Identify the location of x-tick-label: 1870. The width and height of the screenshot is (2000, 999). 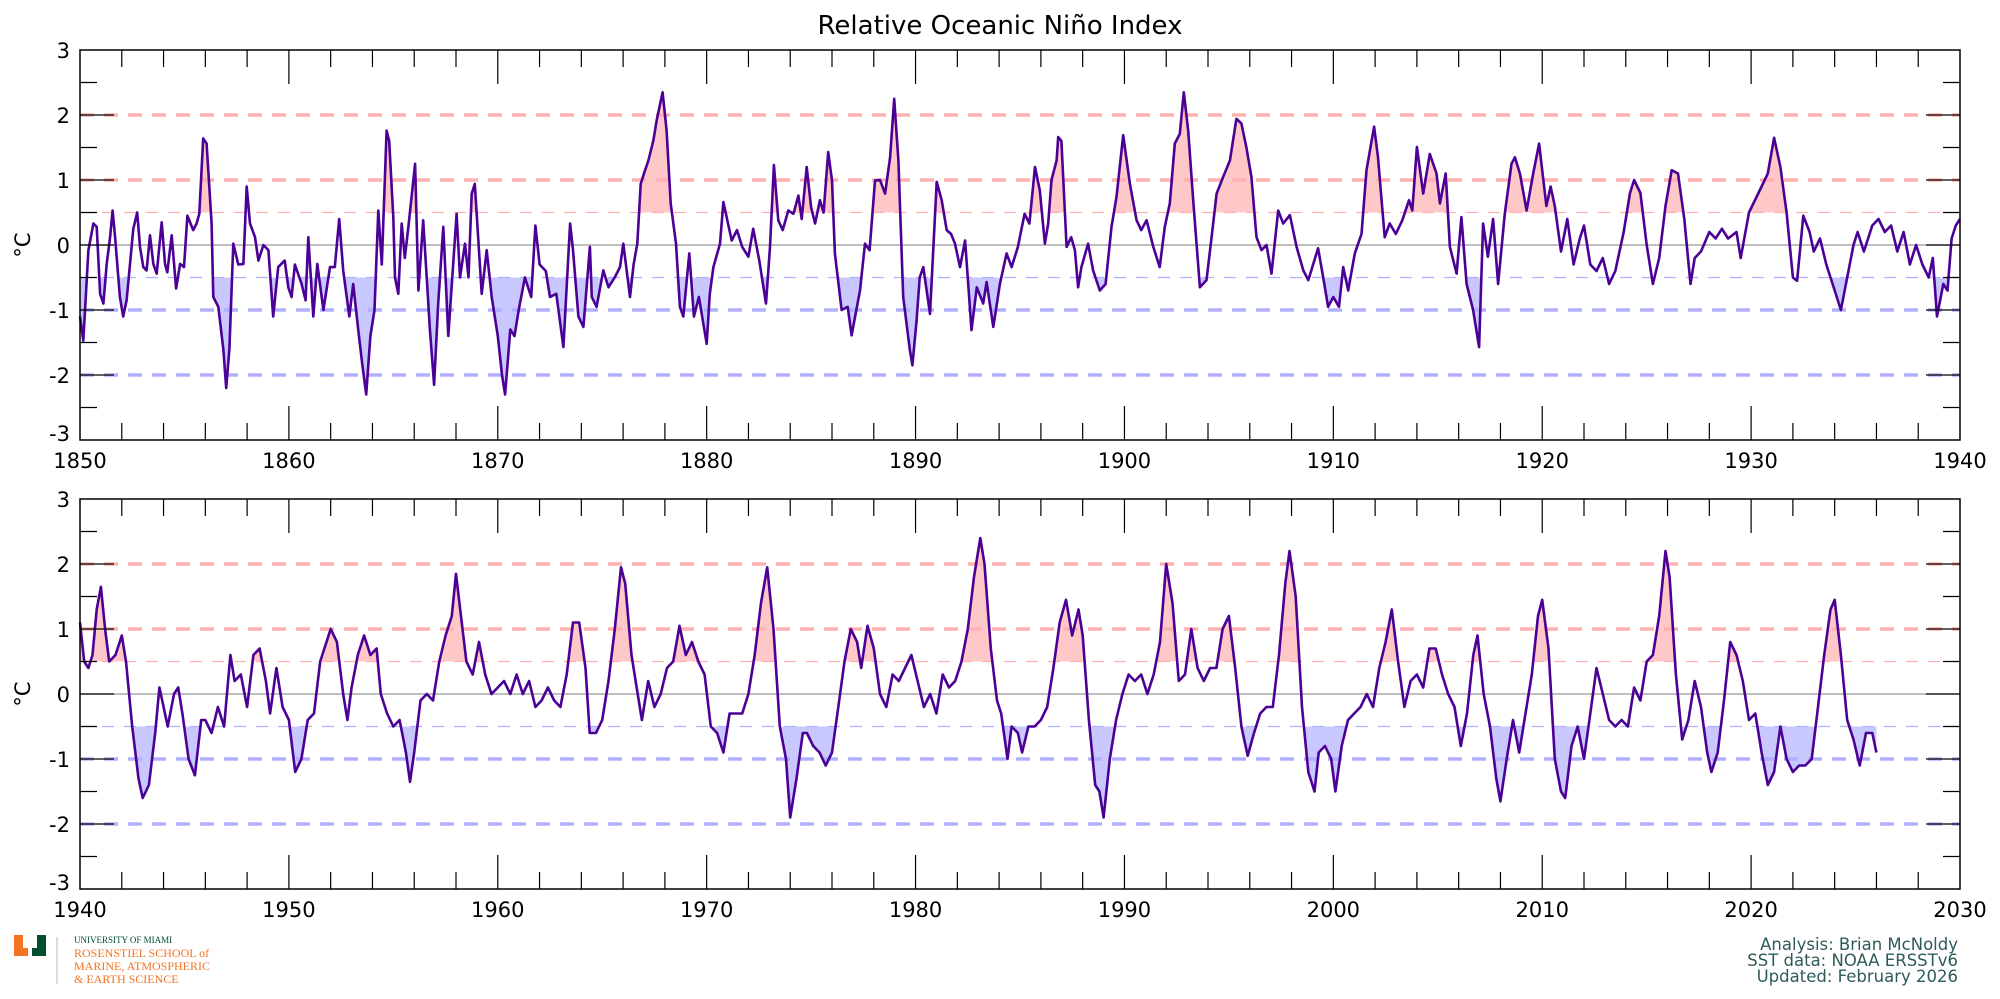
(497, 461).